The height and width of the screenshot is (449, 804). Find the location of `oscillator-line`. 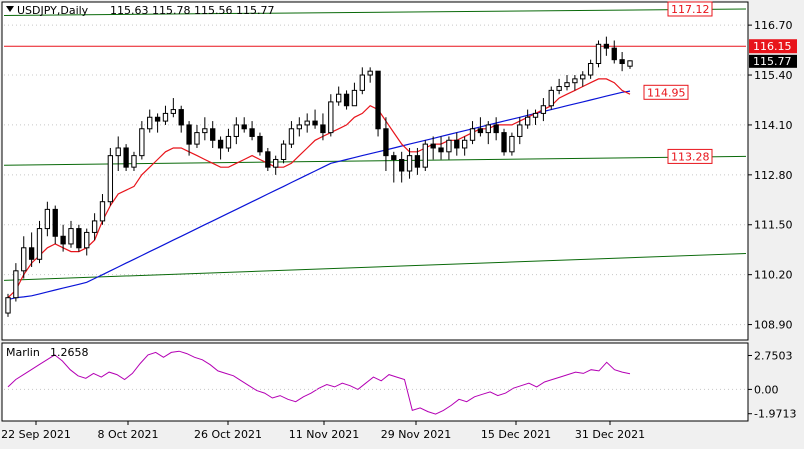

oscillator-line is located at coordinates (375, 382).